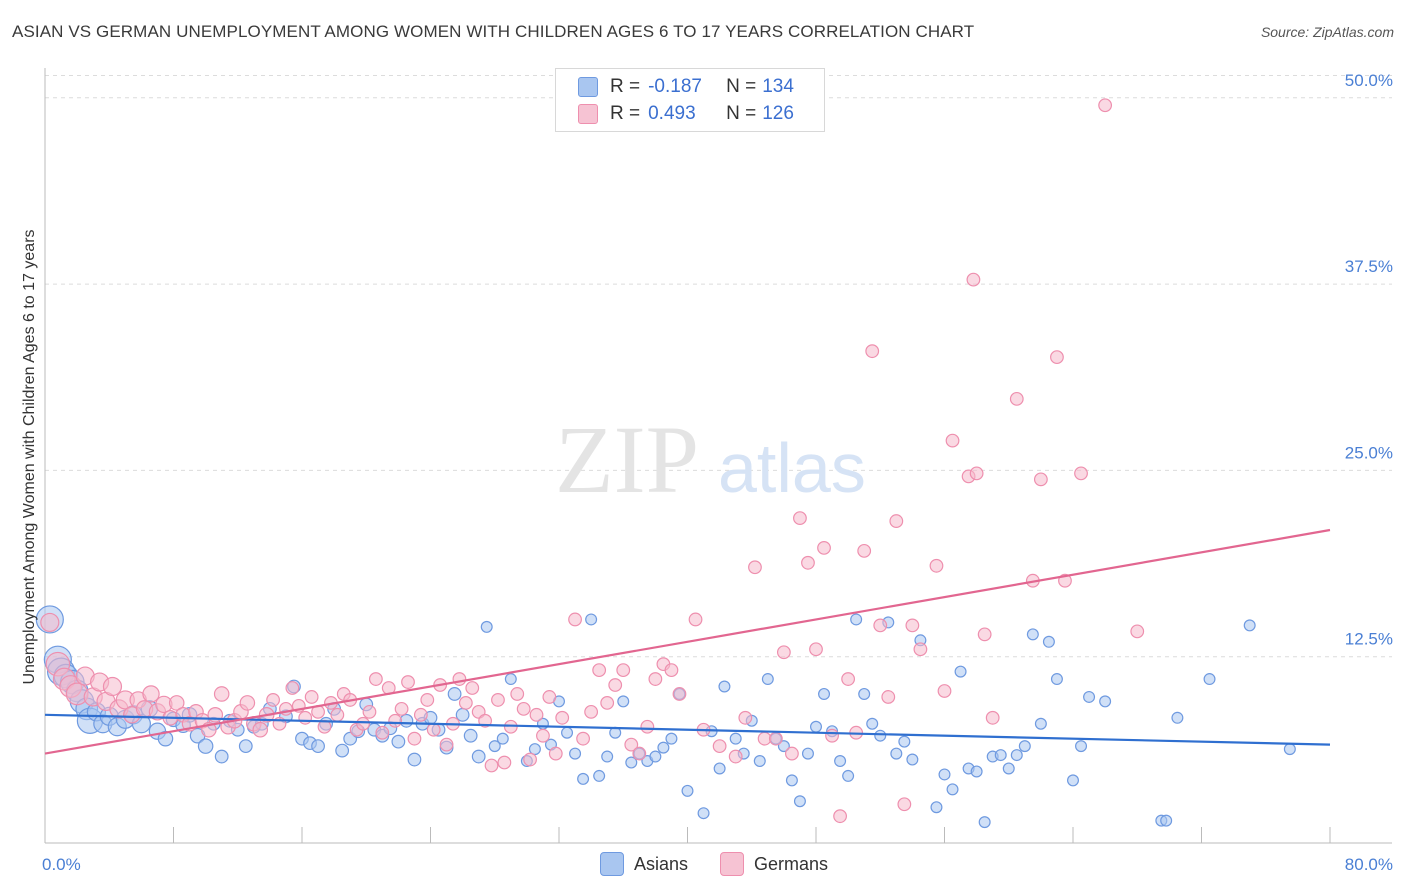 The height and width of the screenshot is (892, 1406). I want to click on watermark: ZIP atlas, so click(710, 459).